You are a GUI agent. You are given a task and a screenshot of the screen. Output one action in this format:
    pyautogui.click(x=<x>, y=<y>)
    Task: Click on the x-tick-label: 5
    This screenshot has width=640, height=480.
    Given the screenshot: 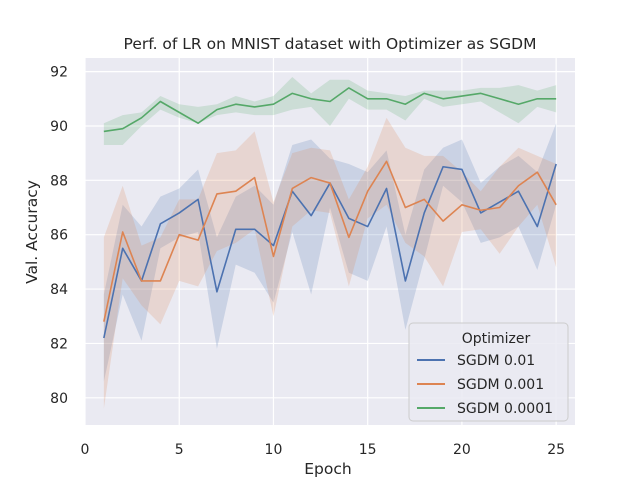 What is the action you would take?
    pyautogui.click(x=179, y=450)
    